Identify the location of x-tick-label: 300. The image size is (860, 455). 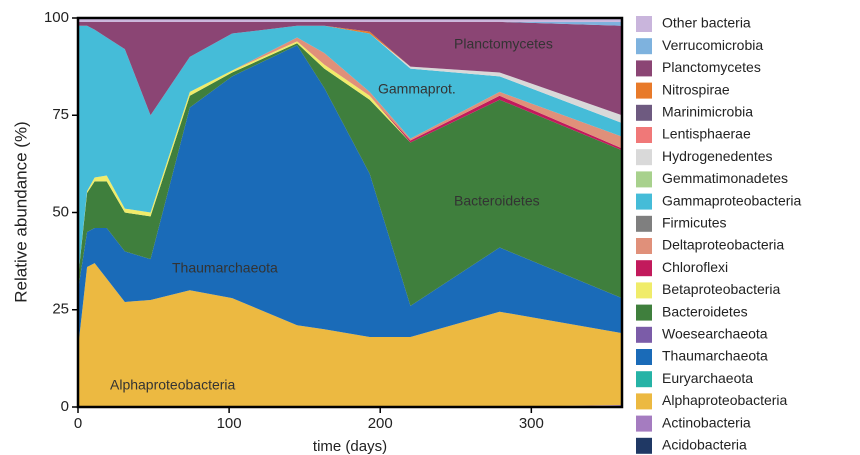
(531, 423).